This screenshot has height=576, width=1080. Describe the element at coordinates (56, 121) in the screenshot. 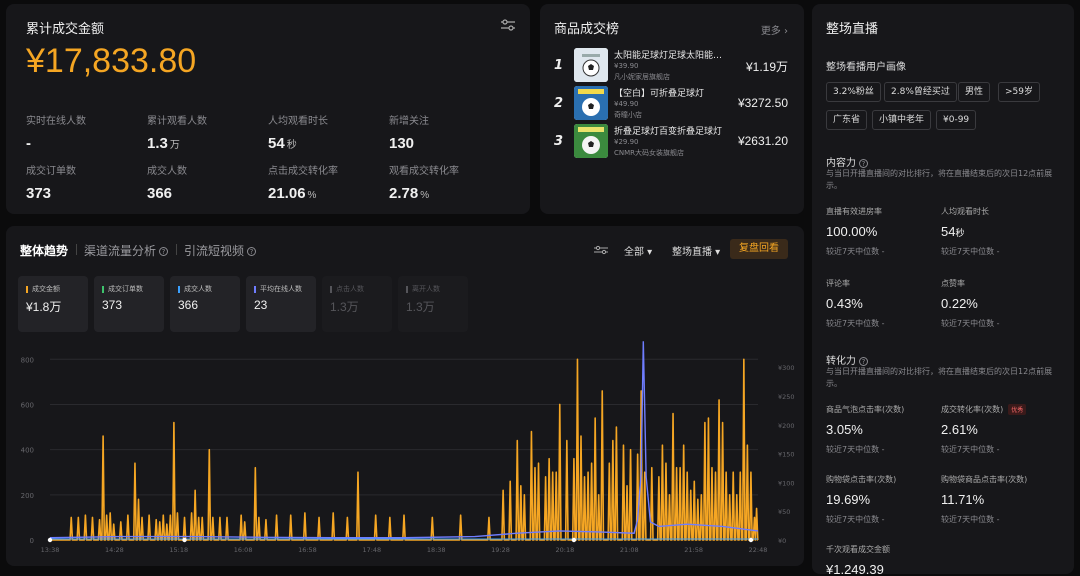

I see `metric-label: 实时在线人数` at that location.